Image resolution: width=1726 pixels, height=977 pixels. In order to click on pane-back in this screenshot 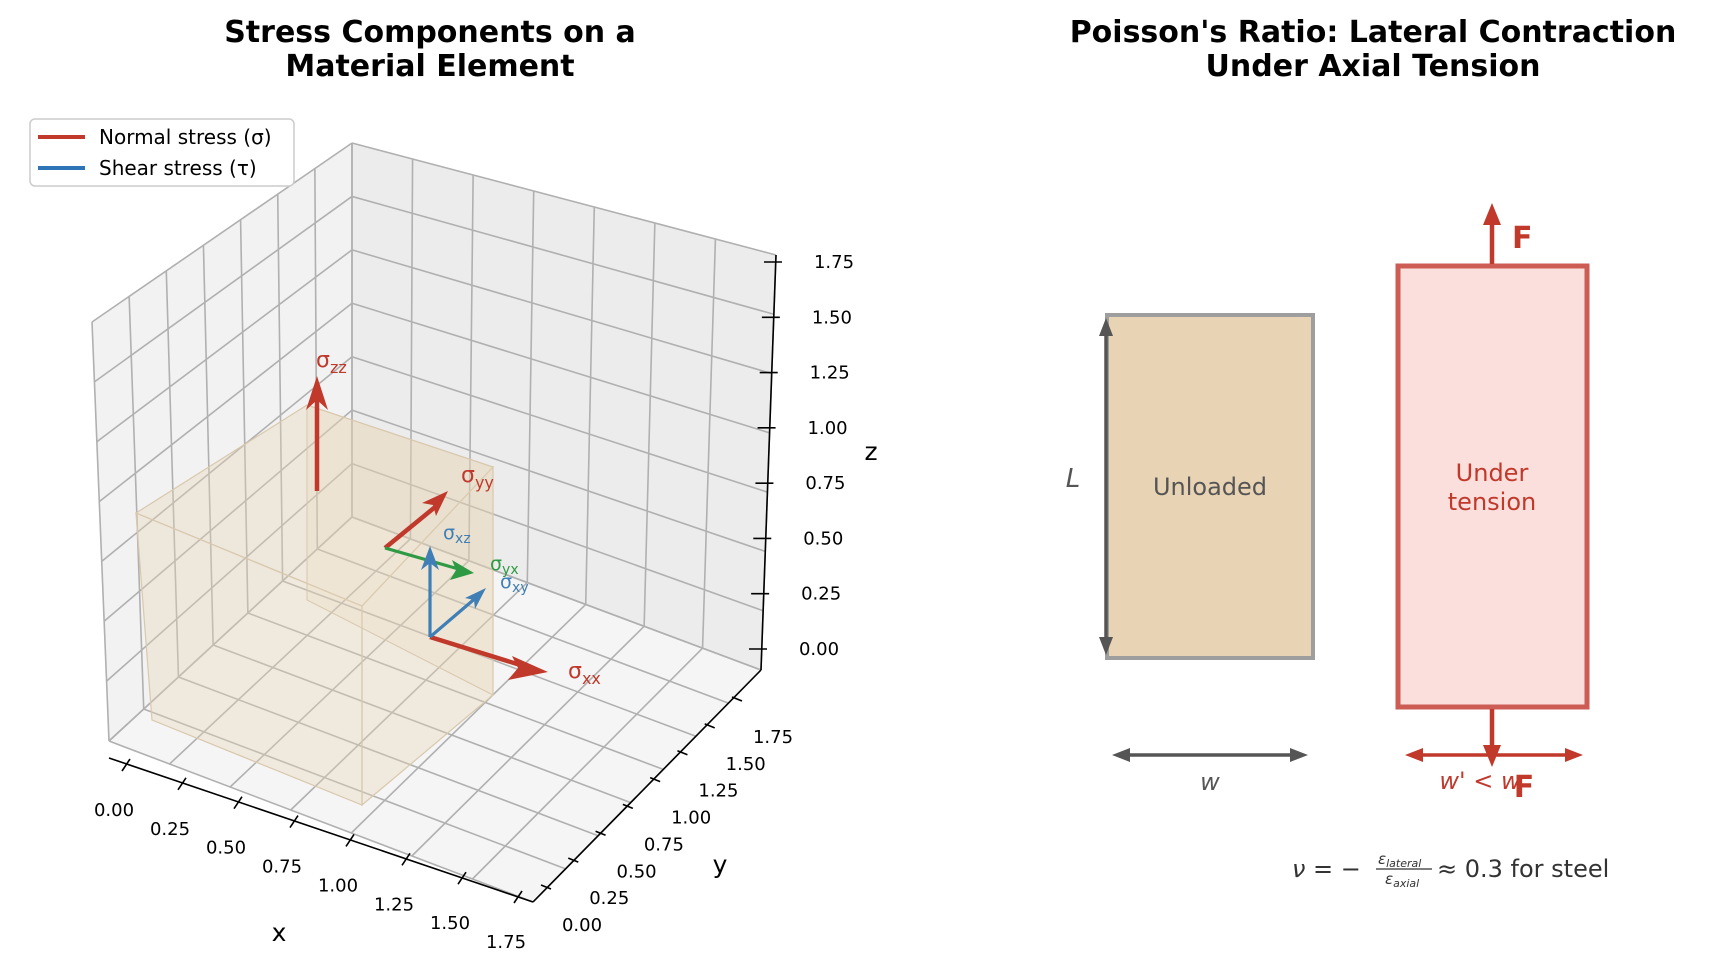, I will do `click(564, 406)`.